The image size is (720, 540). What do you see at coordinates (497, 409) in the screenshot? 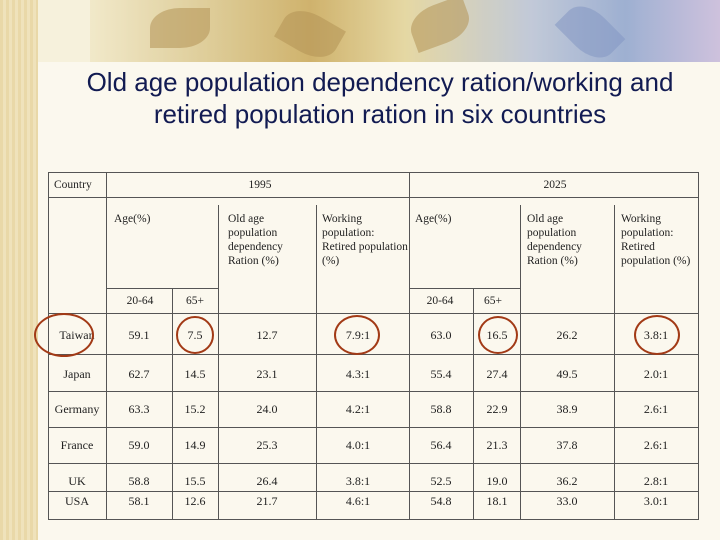
I see `table-cell: 22.9` at bounding box center [497, 409].